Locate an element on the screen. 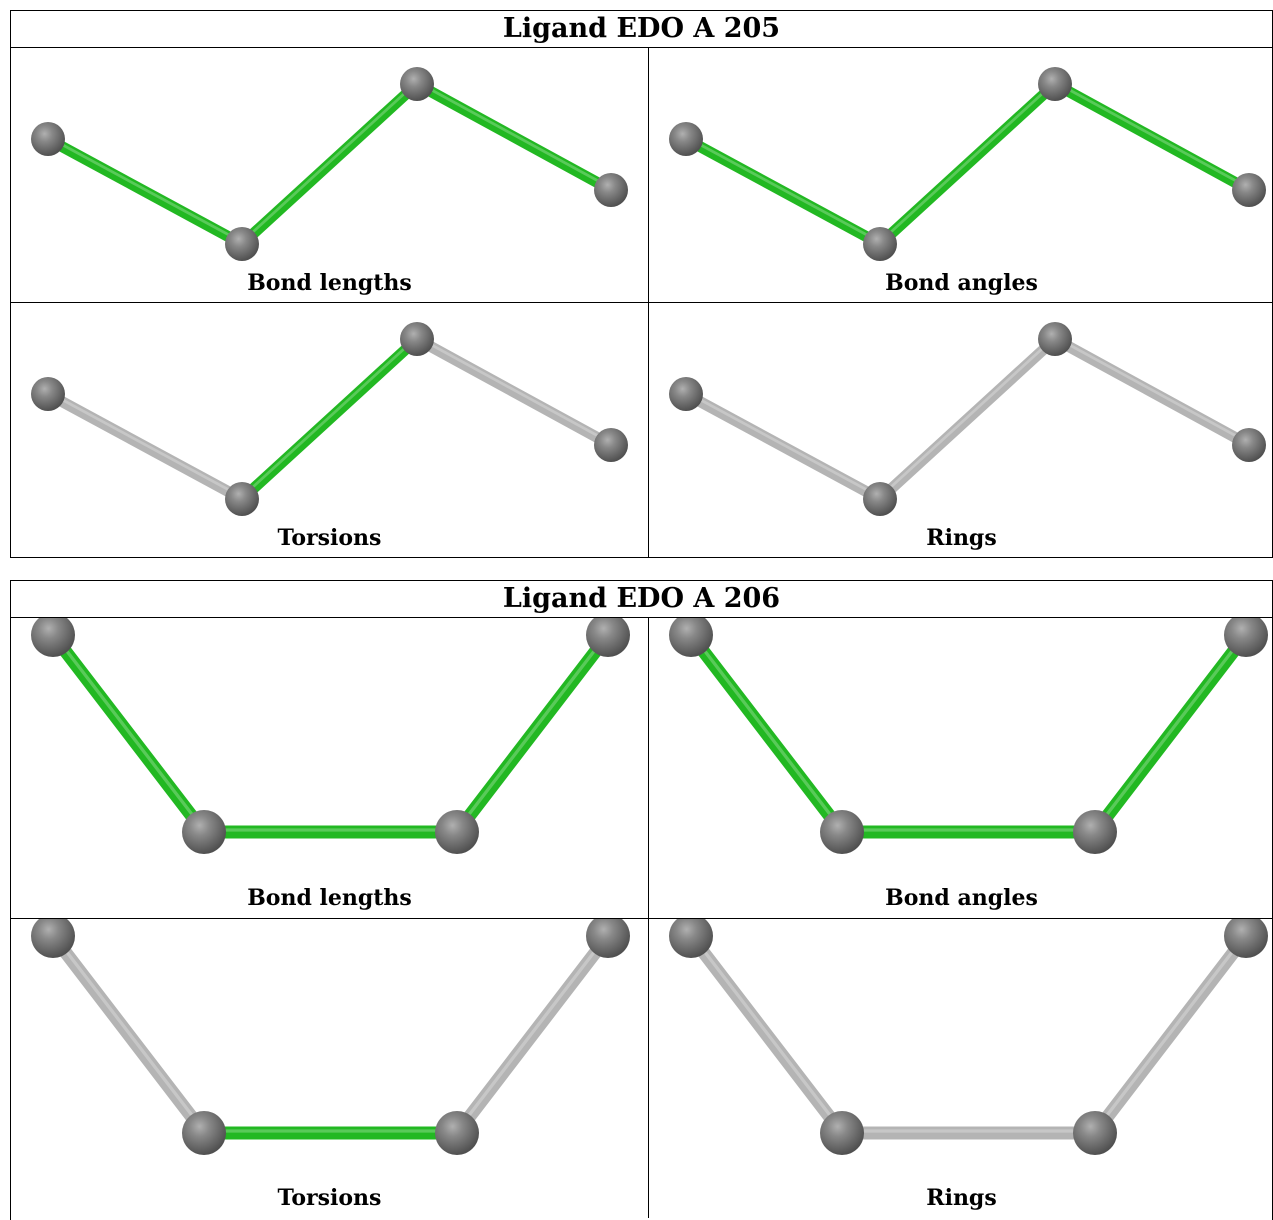 The image size is (1273, 1220). column-divider is located at coordinates (648, 303).